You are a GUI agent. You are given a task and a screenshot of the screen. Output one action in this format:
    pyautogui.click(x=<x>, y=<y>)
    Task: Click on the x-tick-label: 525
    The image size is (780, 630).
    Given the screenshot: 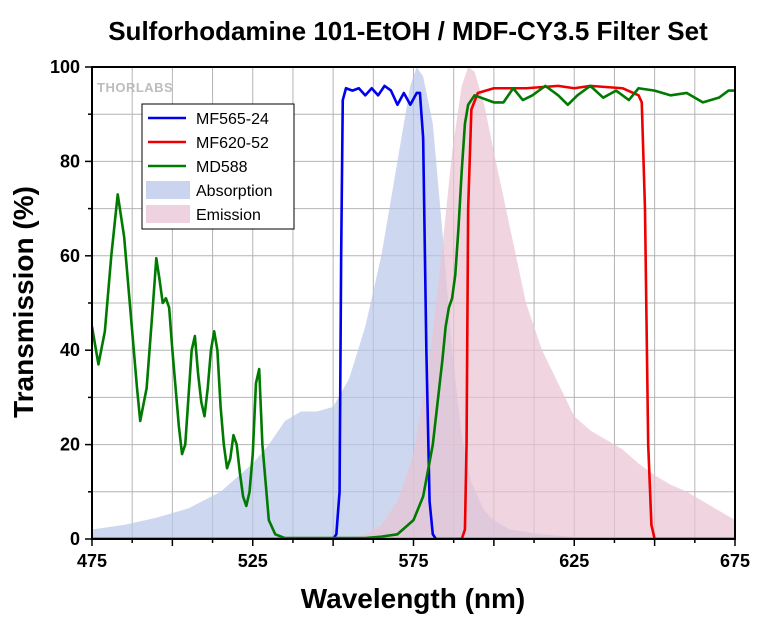 What is the action you would take?
    pyautogui.click(x=253, y=561)
    